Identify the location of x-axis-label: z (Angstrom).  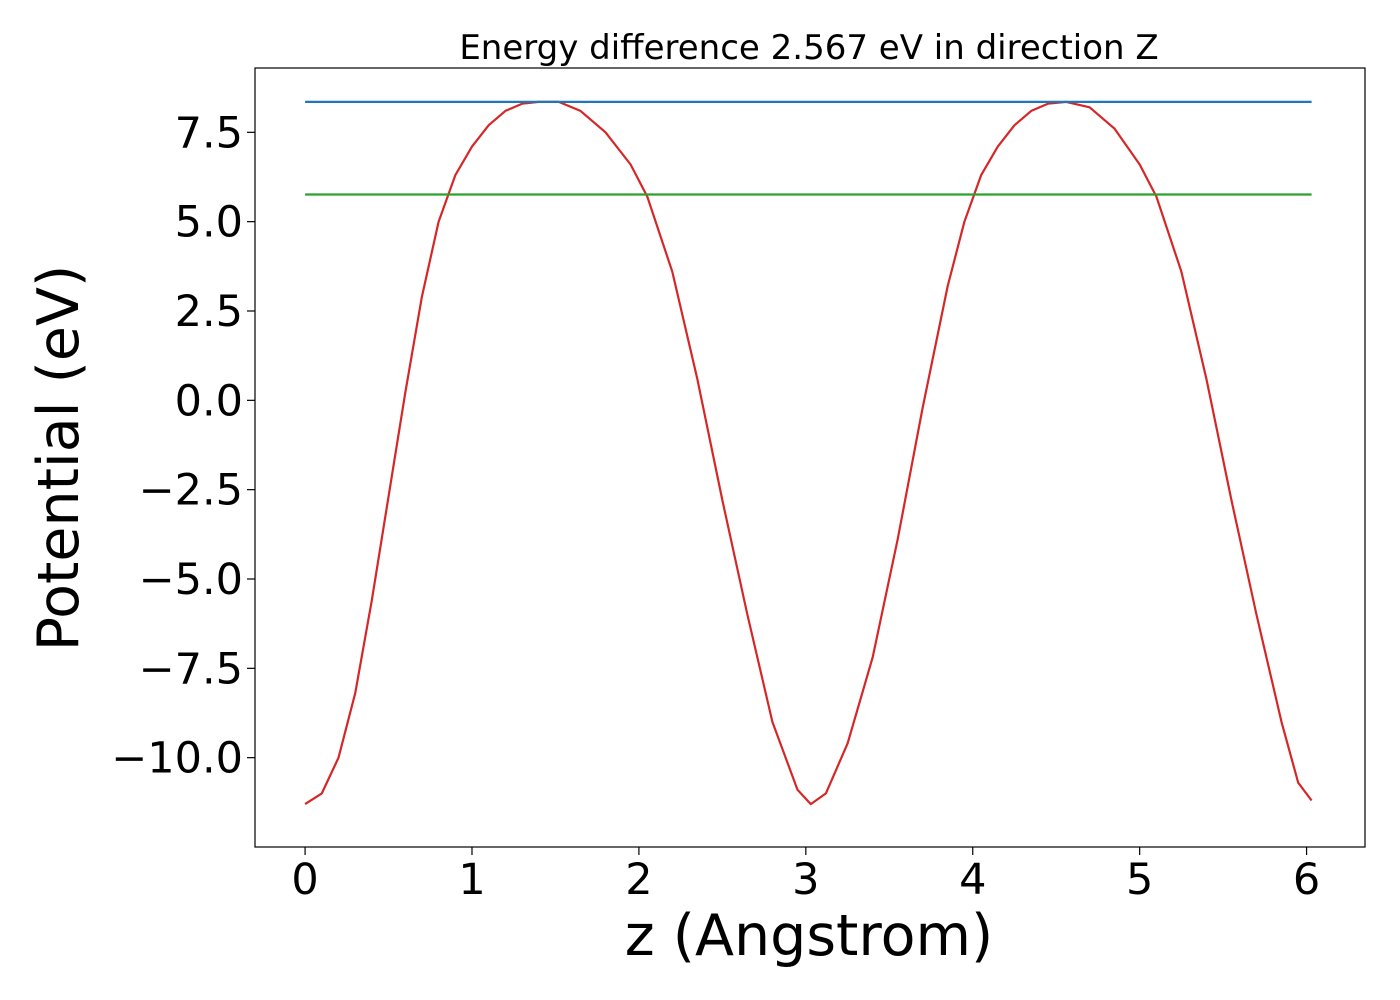
(809, 936).